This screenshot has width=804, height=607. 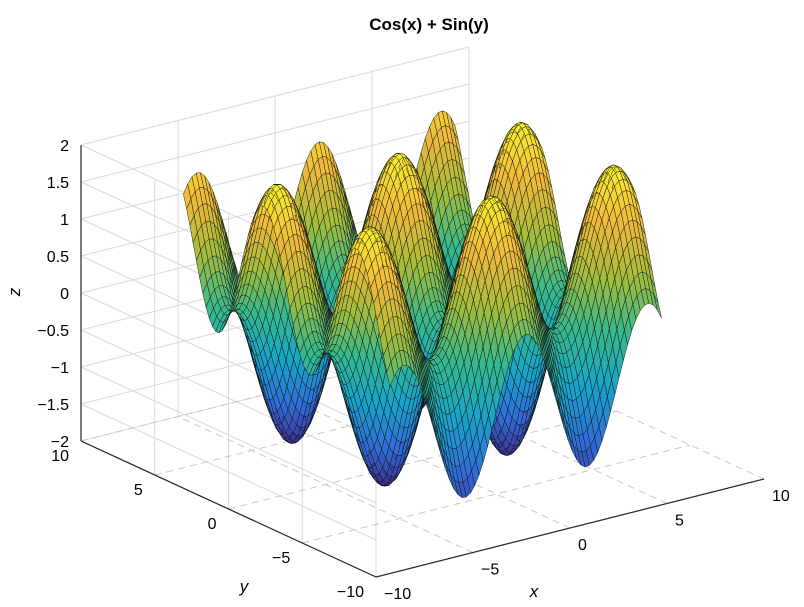 I want to click on y-axis-line, so click(x=228, y=509).